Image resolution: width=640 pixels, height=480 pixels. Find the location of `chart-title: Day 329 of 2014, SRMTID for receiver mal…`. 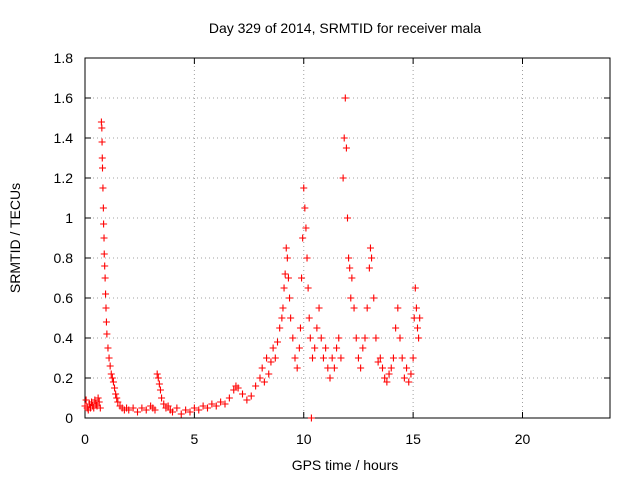

chart-title: Day 329 of 2014, SRMTID for receiver mal… is located at coordinates (345, 28).